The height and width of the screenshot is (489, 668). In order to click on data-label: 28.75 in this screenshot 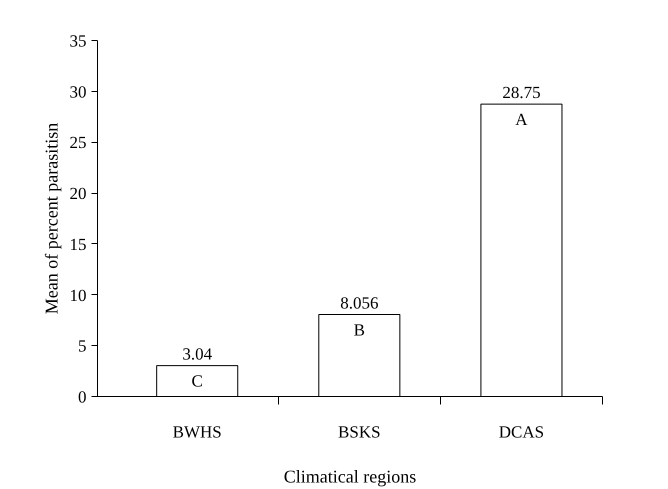, I will do `click(521, 92)`.